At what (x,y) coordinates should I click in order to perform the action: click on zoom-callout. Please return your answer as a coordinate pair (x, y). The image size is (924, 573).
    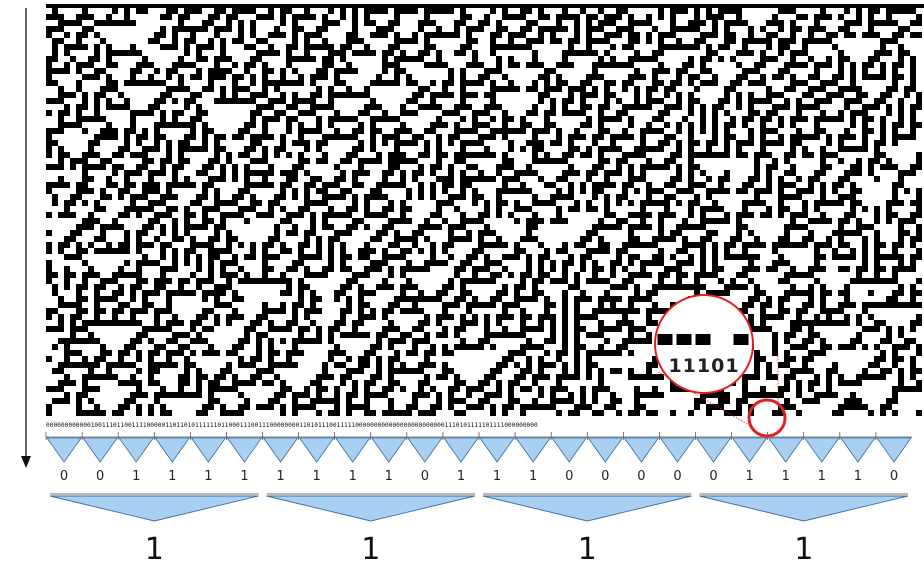
    Looking at the image, I should click on (720, 366).